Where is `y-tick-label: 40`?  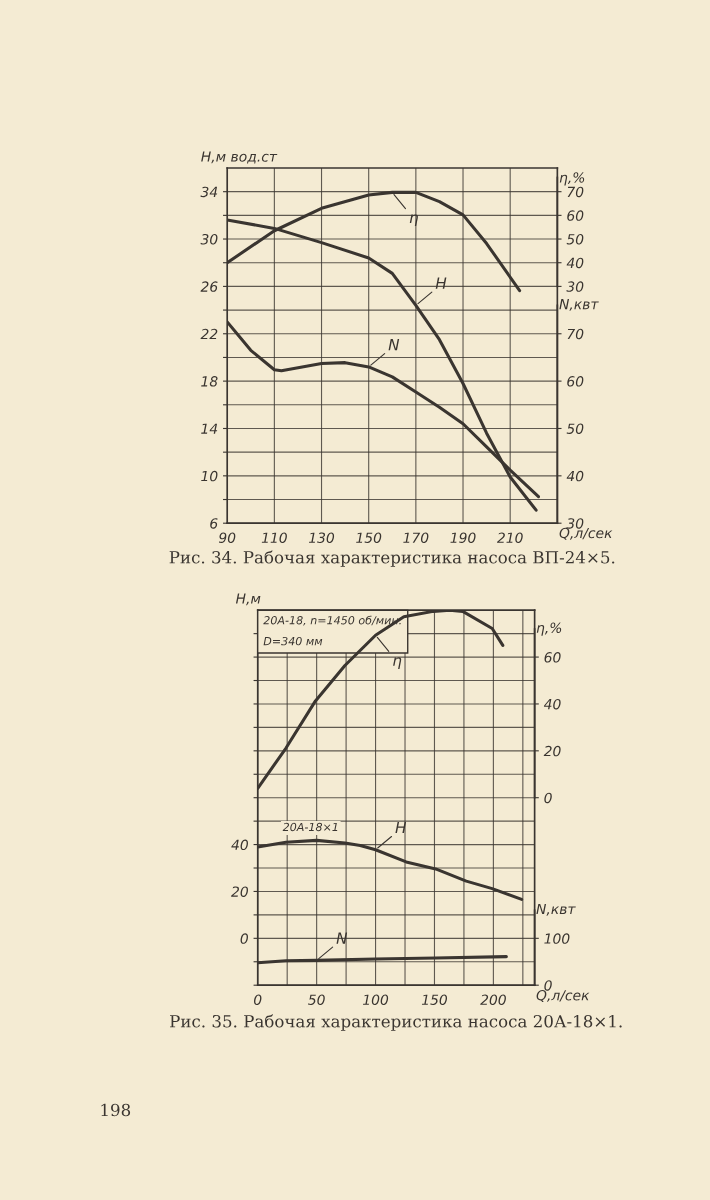 y-tick-label: 40 is located at coordinates (239, 845).